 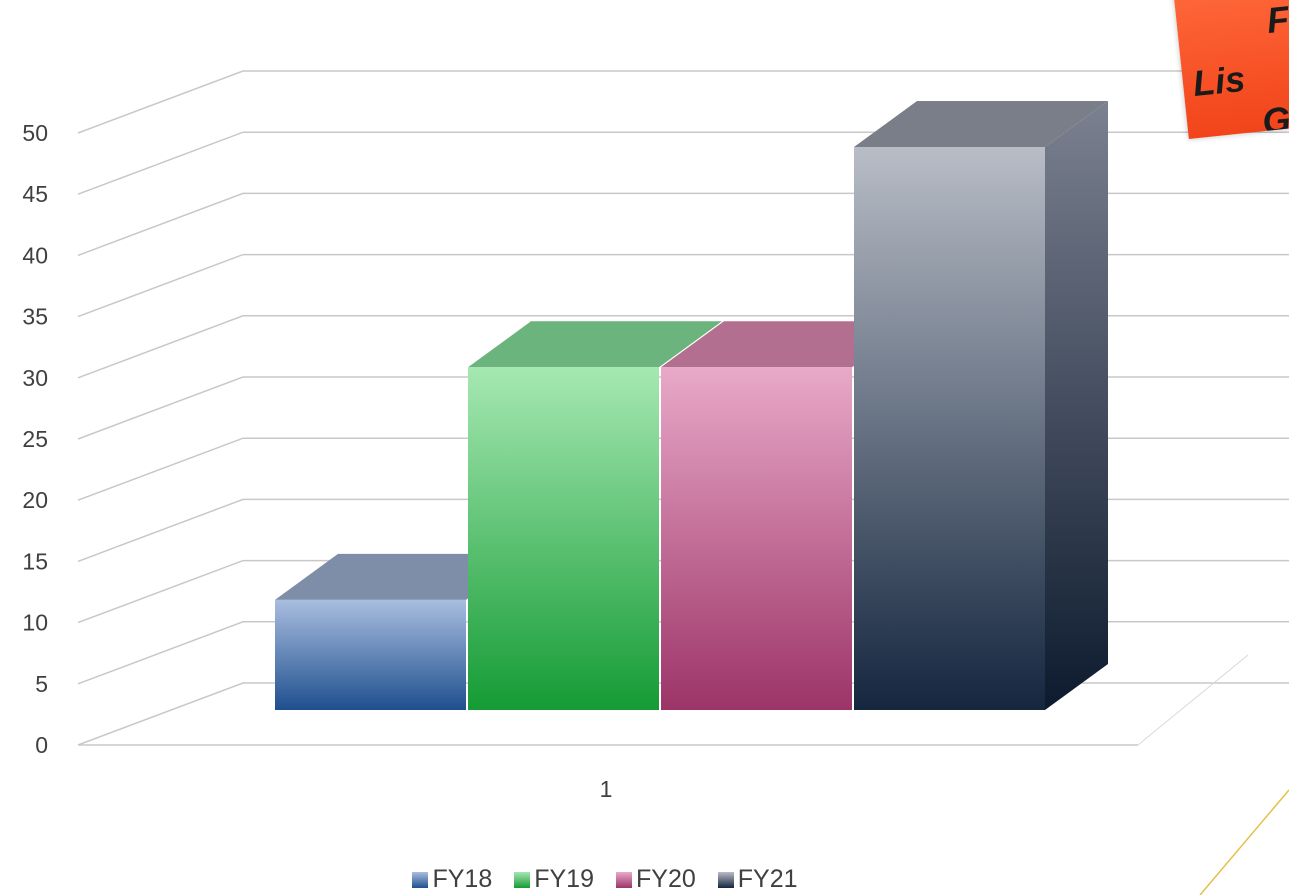 What do you see at coordinates (756, 538) in the screenshot?
I see `bar-fy20` at bounding box center [756, 538].